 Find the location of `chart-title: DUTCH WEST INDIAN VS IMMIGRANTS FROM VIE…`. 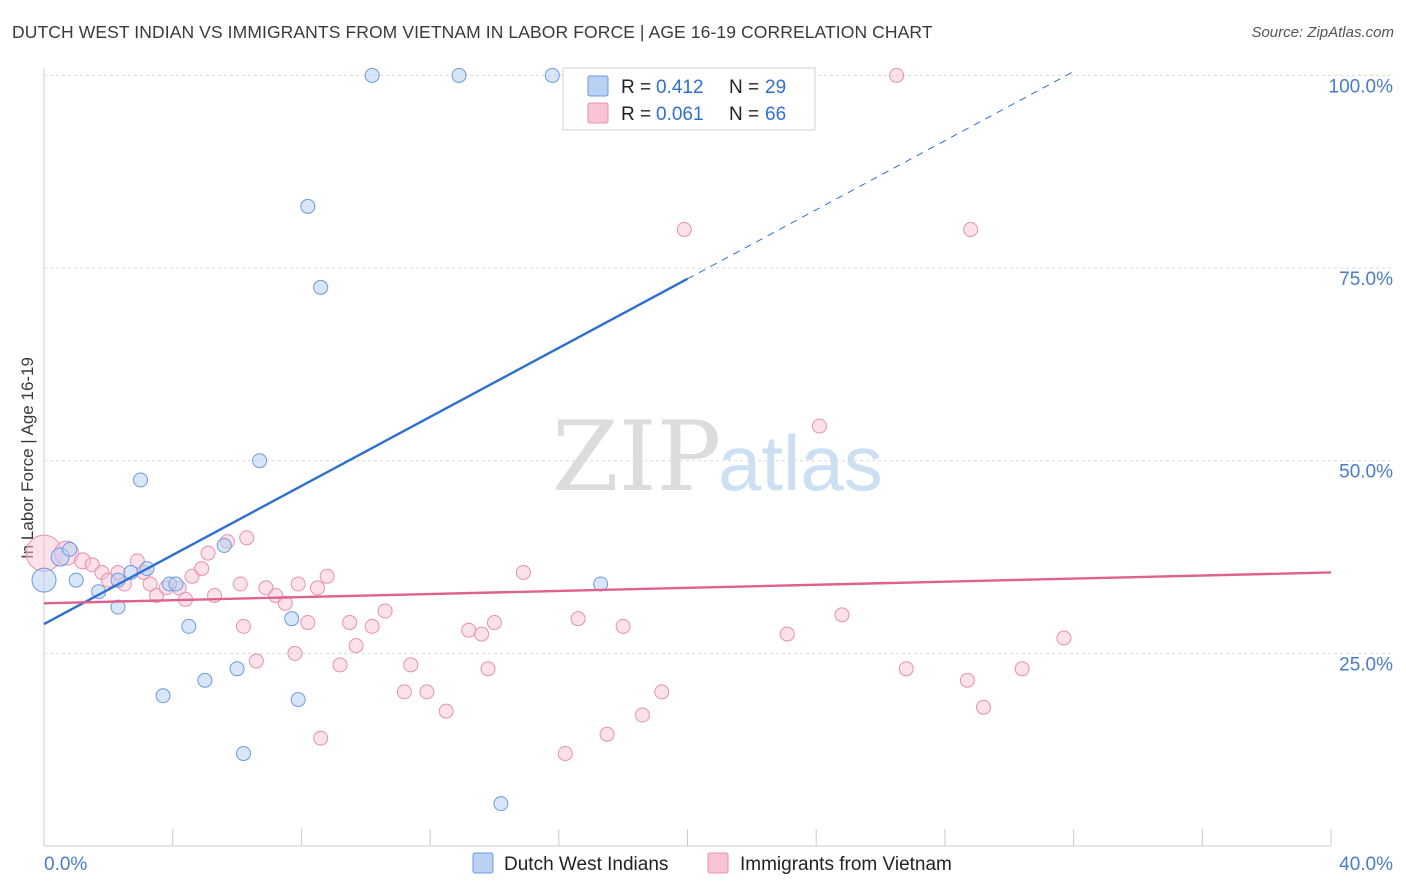

chart-title: DUTCH WEST INDIAN VS IMMIGRANTS FROM VIE… is located at coordinates (472, 32).